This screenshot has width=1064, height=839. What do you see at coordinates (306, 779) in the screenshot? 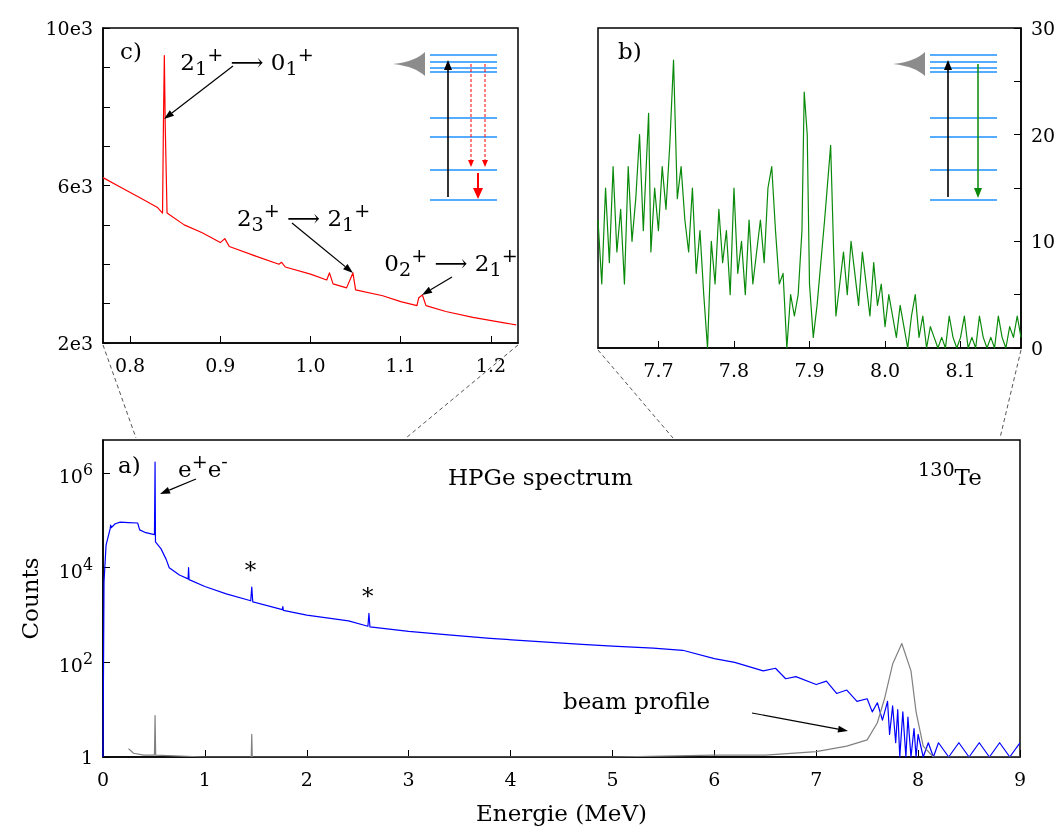
I see `x-tick-label: 2` at bounding box center [306, 779].